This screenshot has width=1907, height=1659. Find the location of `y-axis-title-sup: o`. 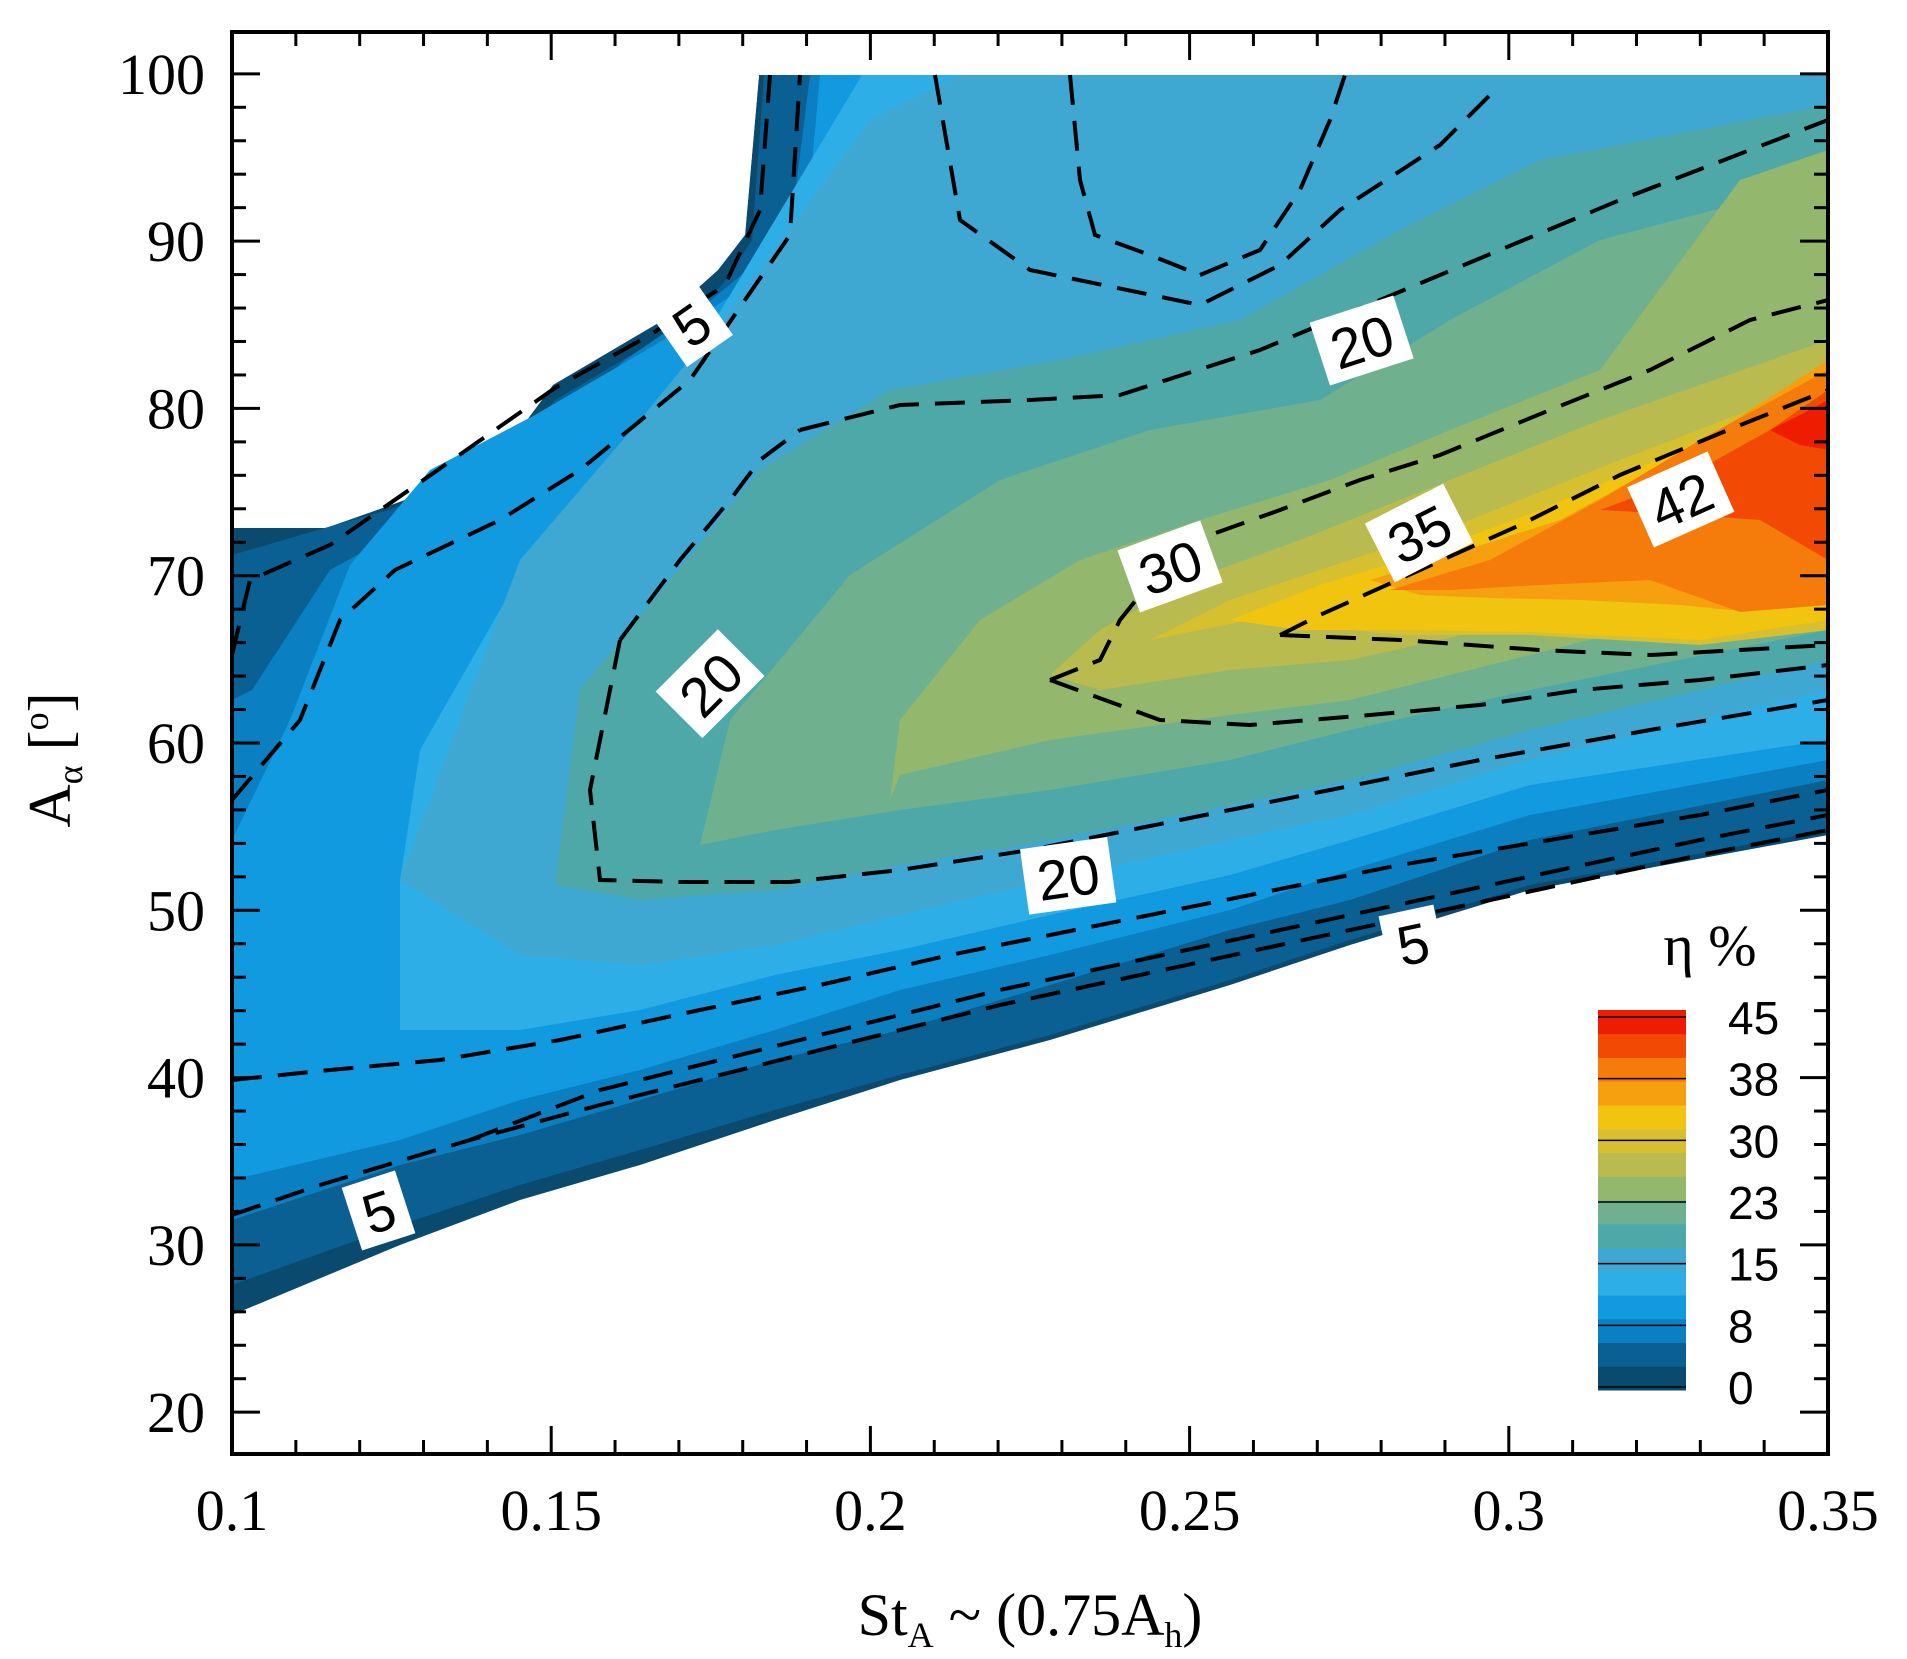

y-axis-title-sup: o is located at coordinates (36, 721).